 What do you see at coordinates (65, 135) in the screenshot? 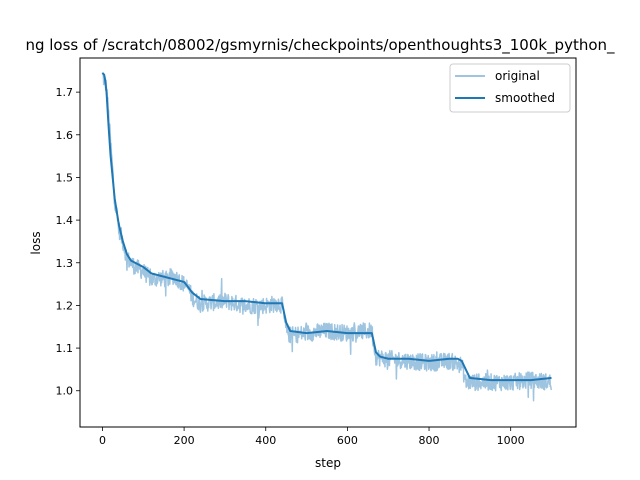
I see `y-tick-label: 1.6` at bounding box center [65, 135].